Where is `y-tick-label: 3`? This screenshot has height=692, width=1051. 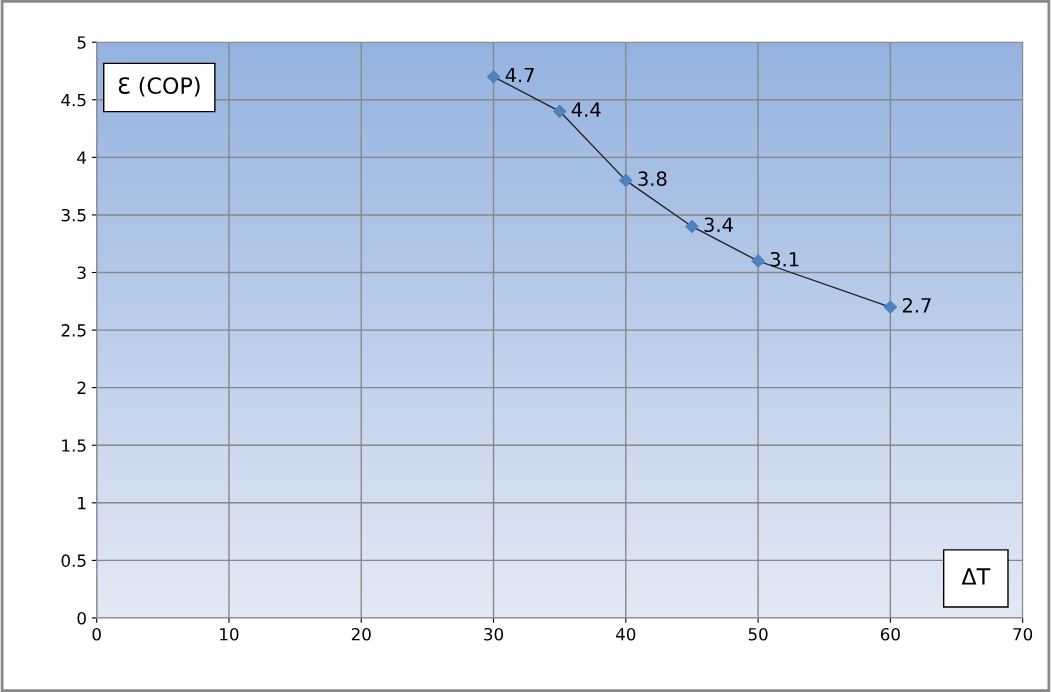 y-tick-label: 3 is located at coordinates (81, 273).